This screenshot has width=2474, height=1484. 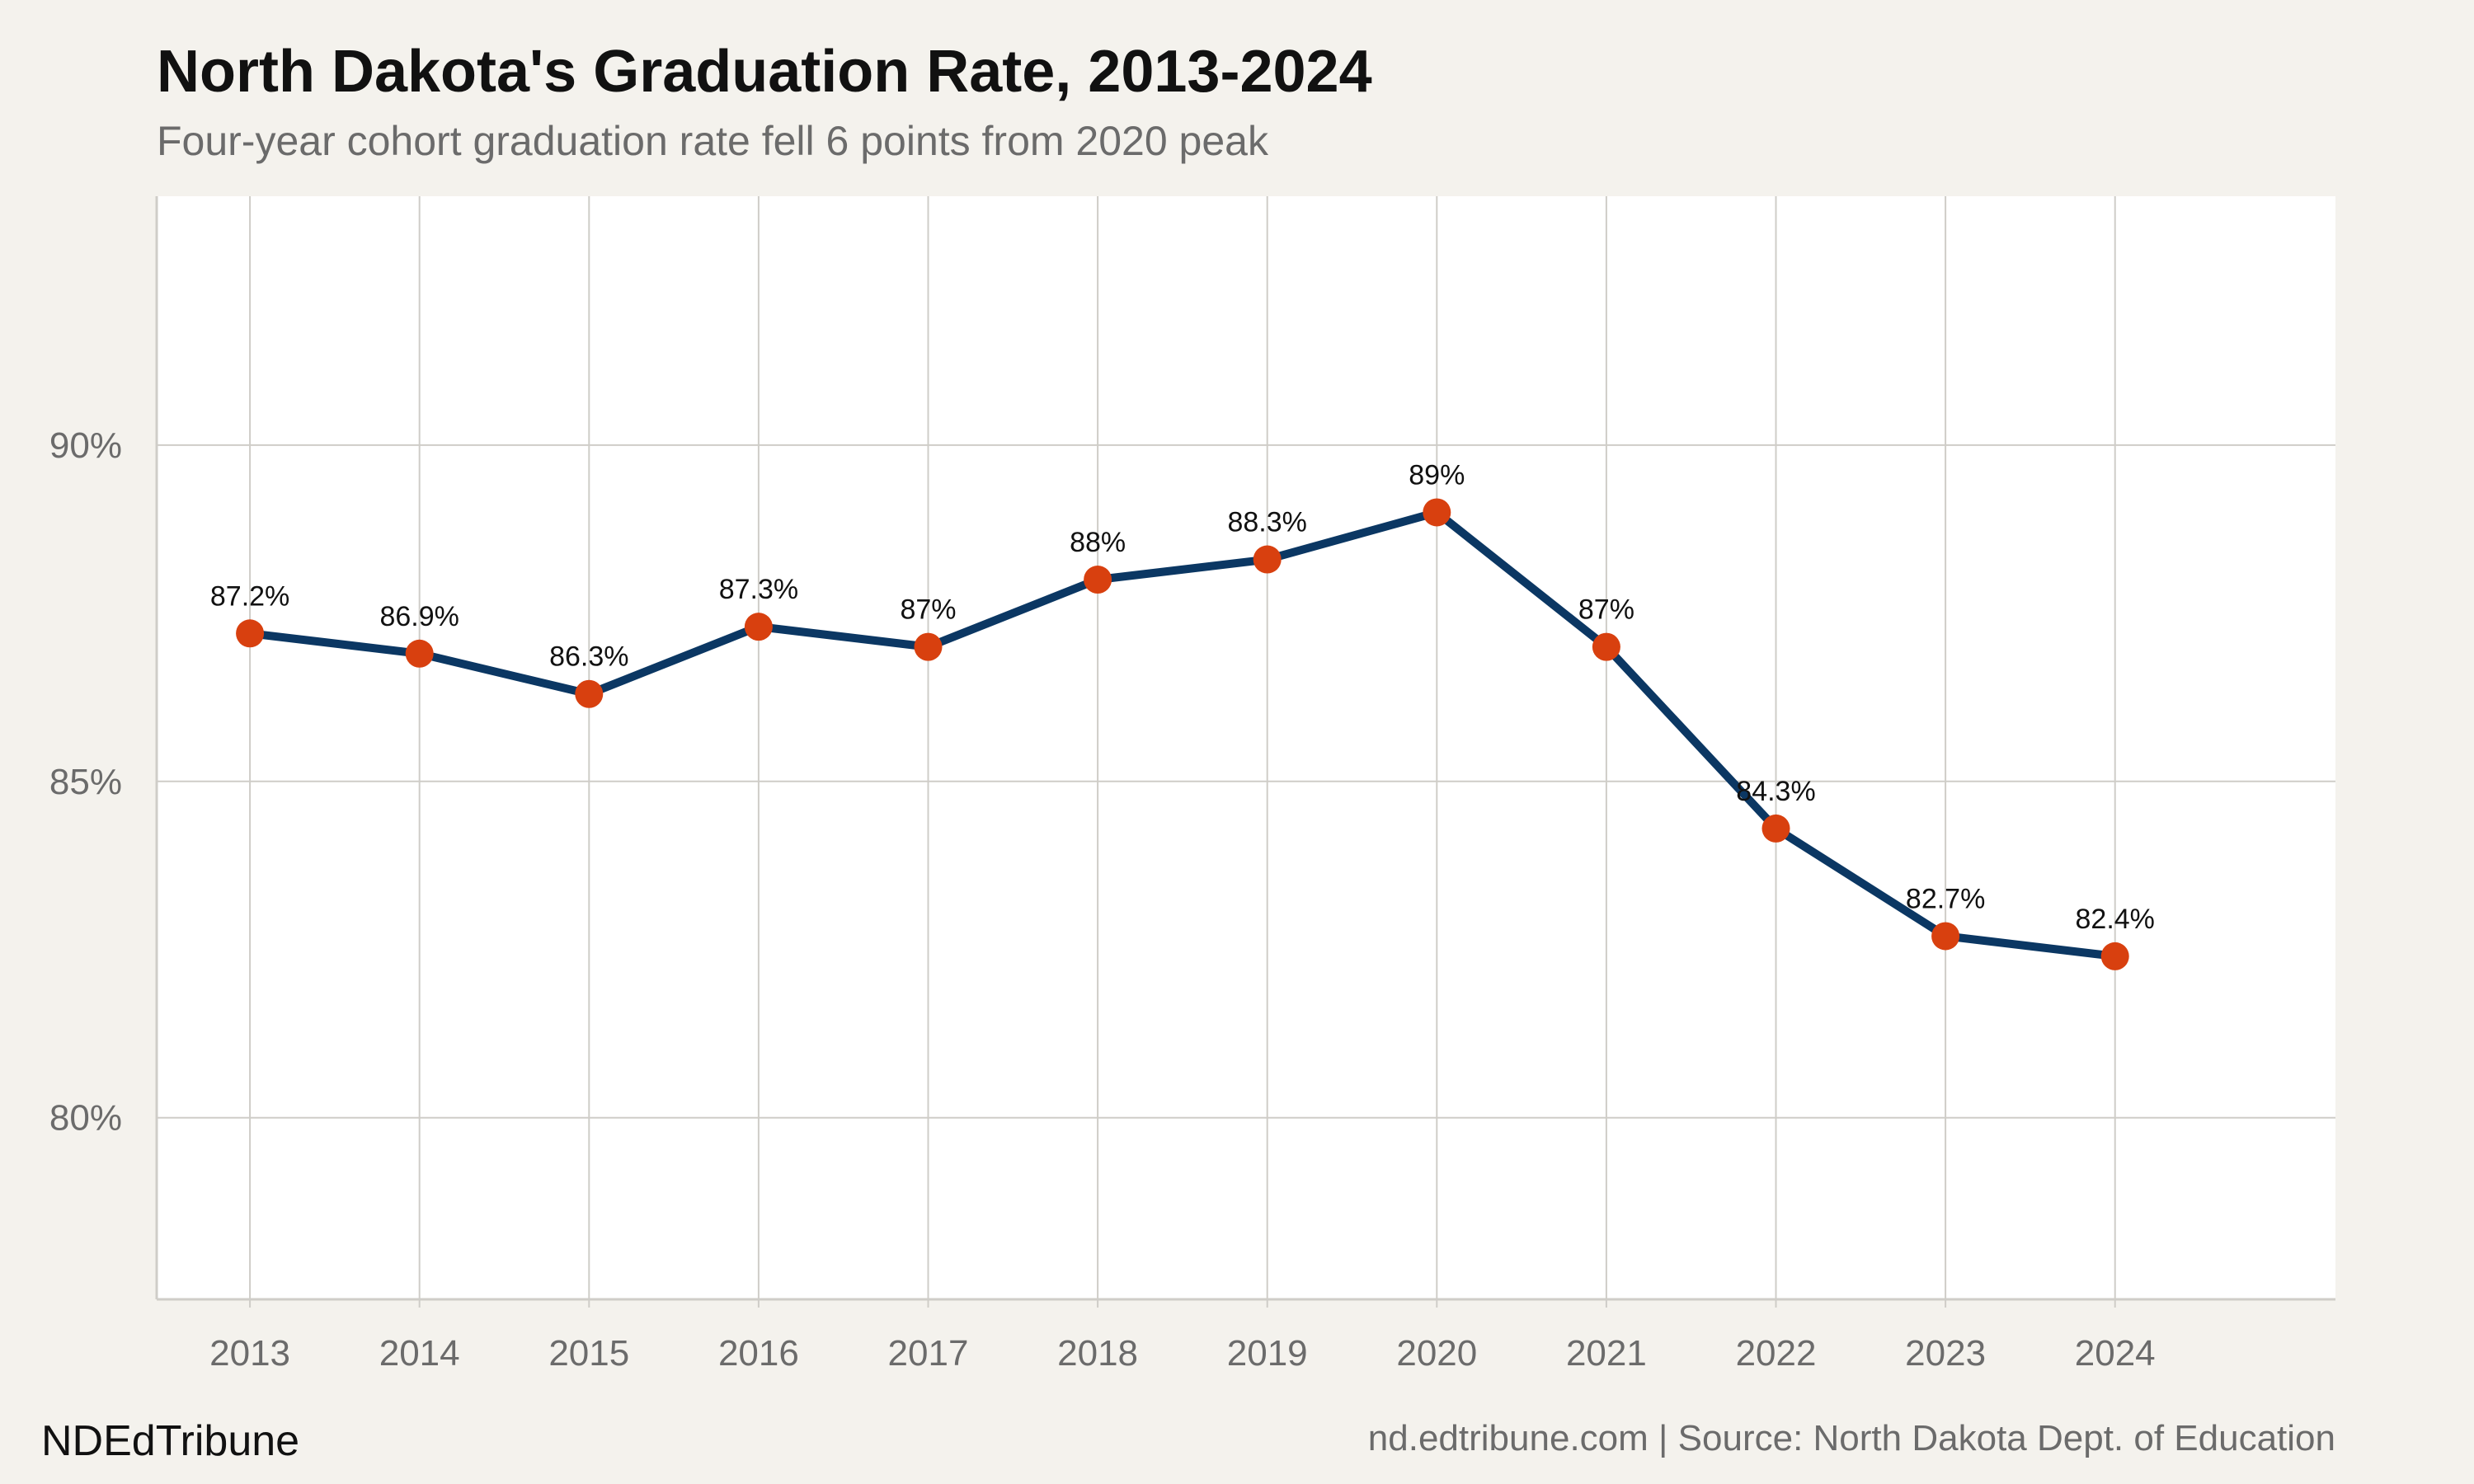 What do you see at coordinates (85, 445) in the screenshot?
I see `y-tick-label: 90%` at bounding box center [85, 445].